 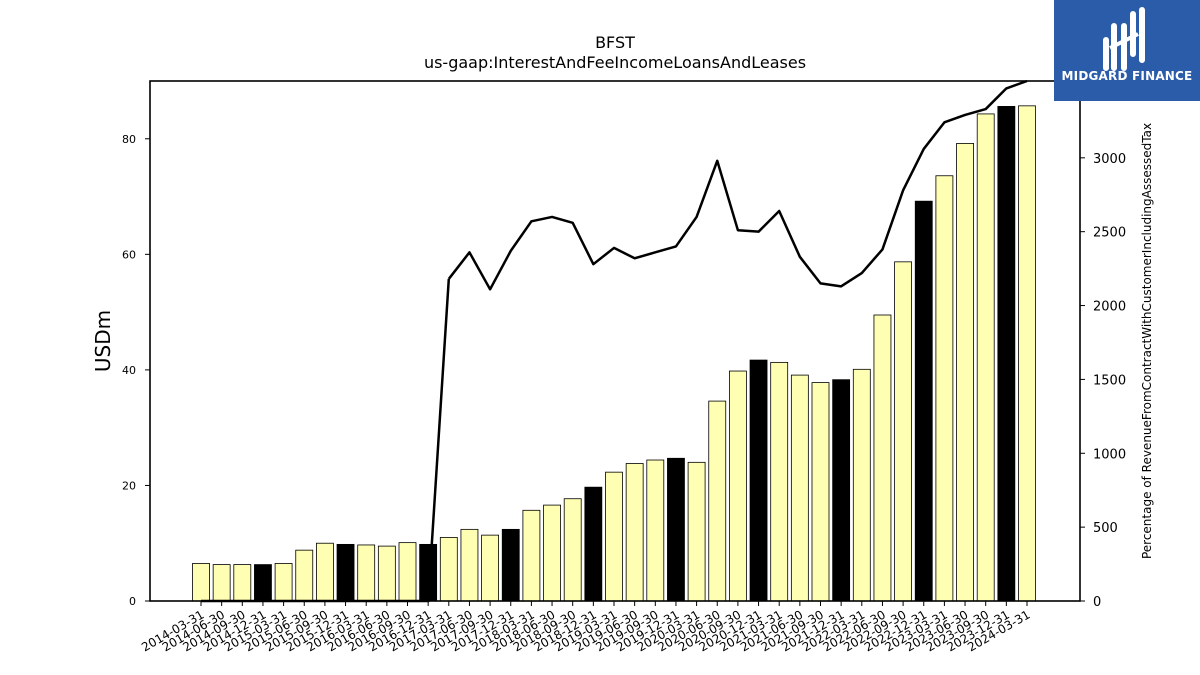 What do you see at coordinates (1109, 307) in the screenshot?
I see `y2-tick-label: 2000` at bounding box center [1109, 307].